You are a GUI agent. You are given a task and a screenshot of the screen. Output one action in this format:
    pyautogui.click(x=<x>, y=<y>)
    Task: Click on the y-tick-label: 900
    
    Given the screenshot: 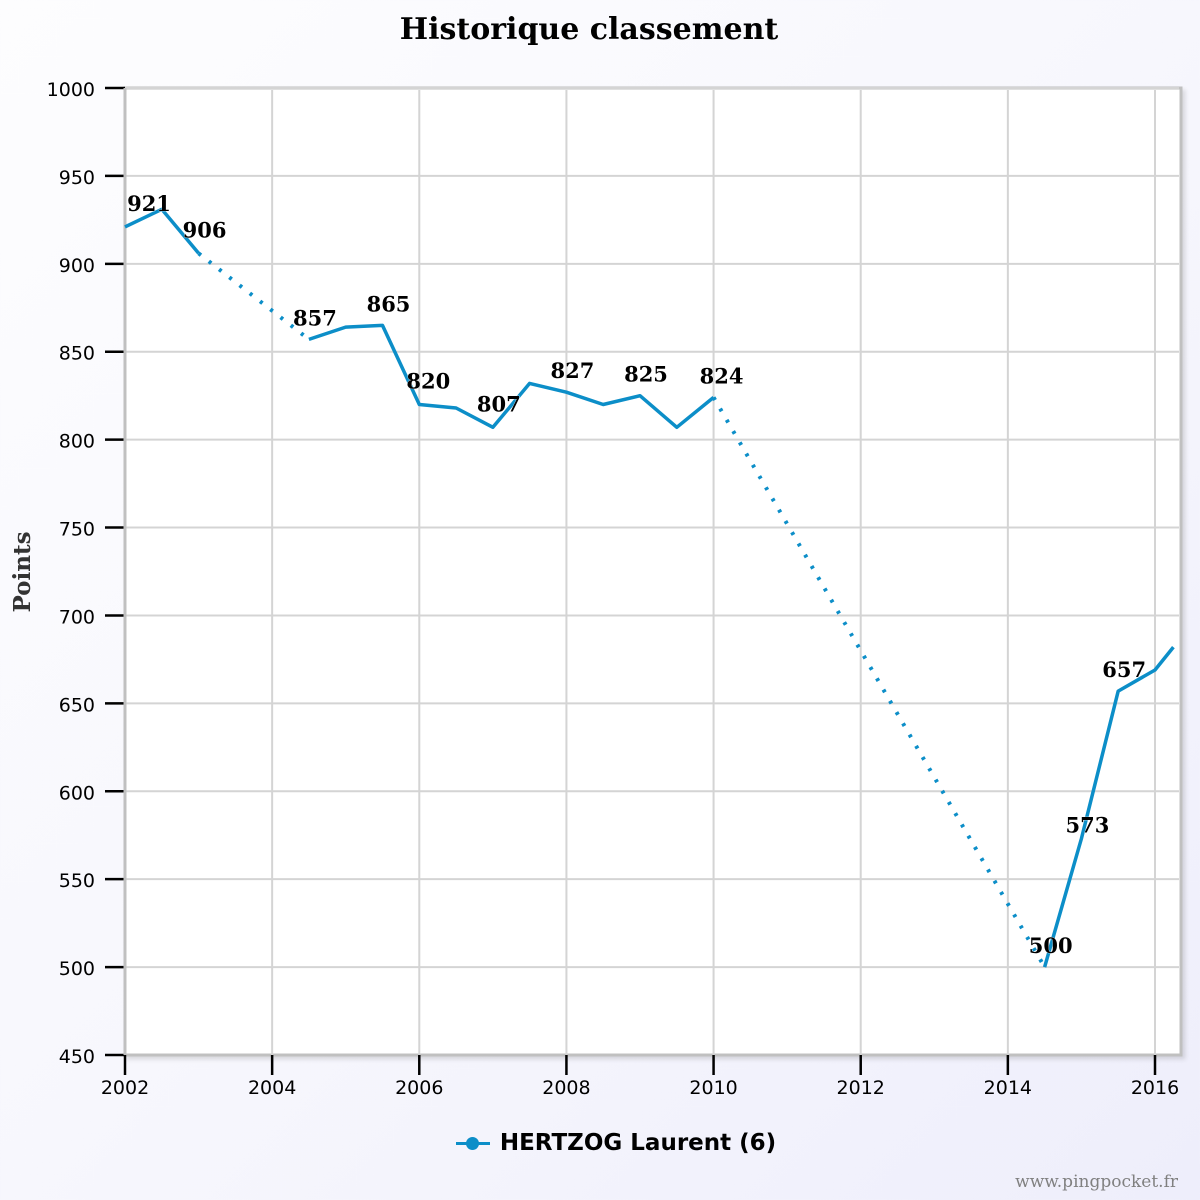 What is the action you would take?
    pyautogui.click(x=77, y=266)
    